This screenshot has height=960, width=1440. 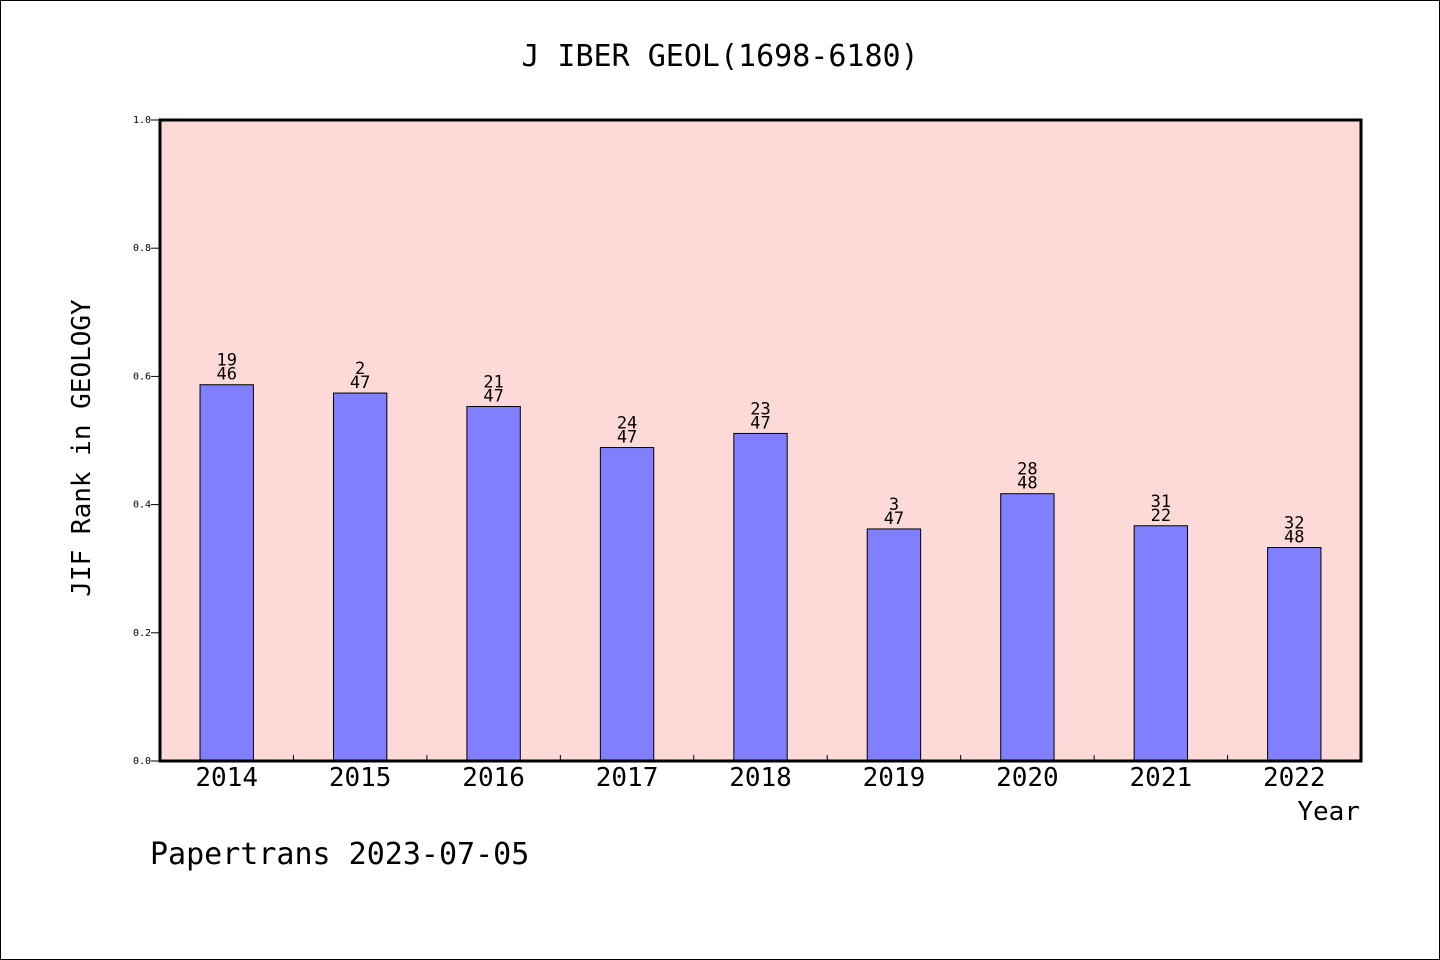 I want to click on bar-label-rank: 21, so click(x=493, y=383).